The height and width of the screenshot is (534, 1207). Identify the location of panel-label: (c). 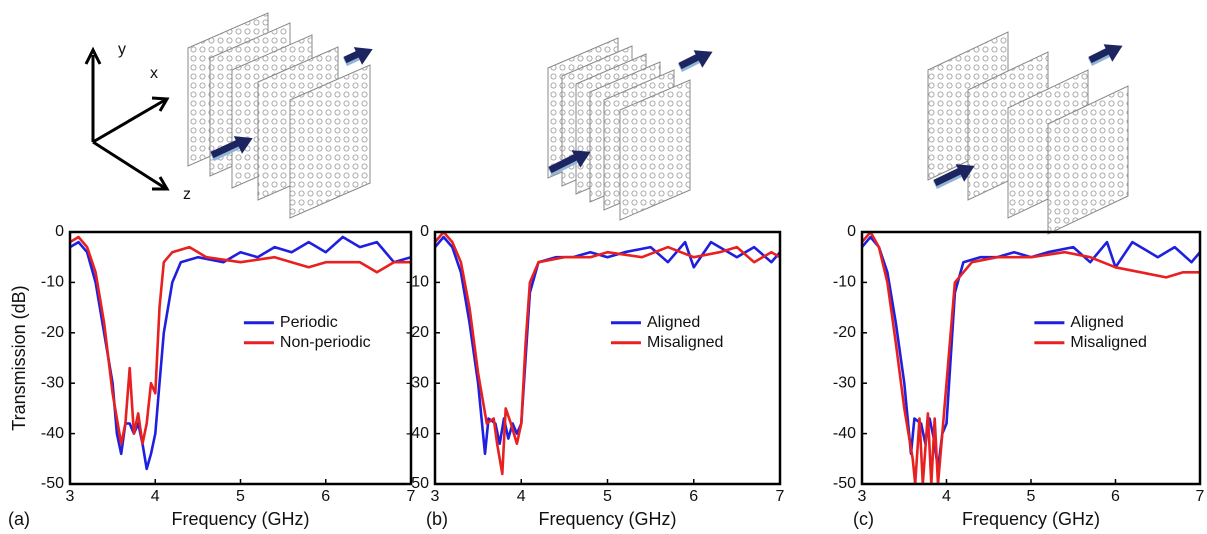
(863, 519).